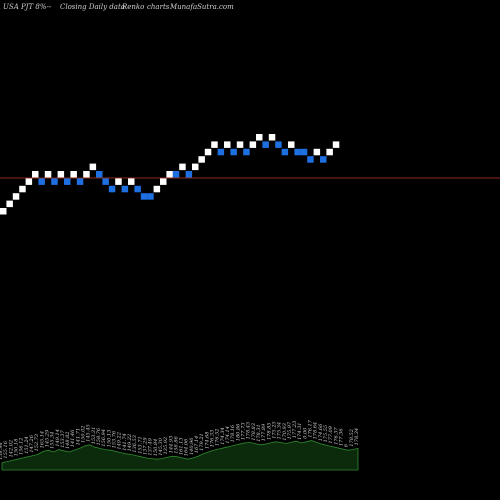  What do you see at coordinates (290, 430) in the screenshot?
I see `volume-label: 175.97` at bounding box center [290, 430].